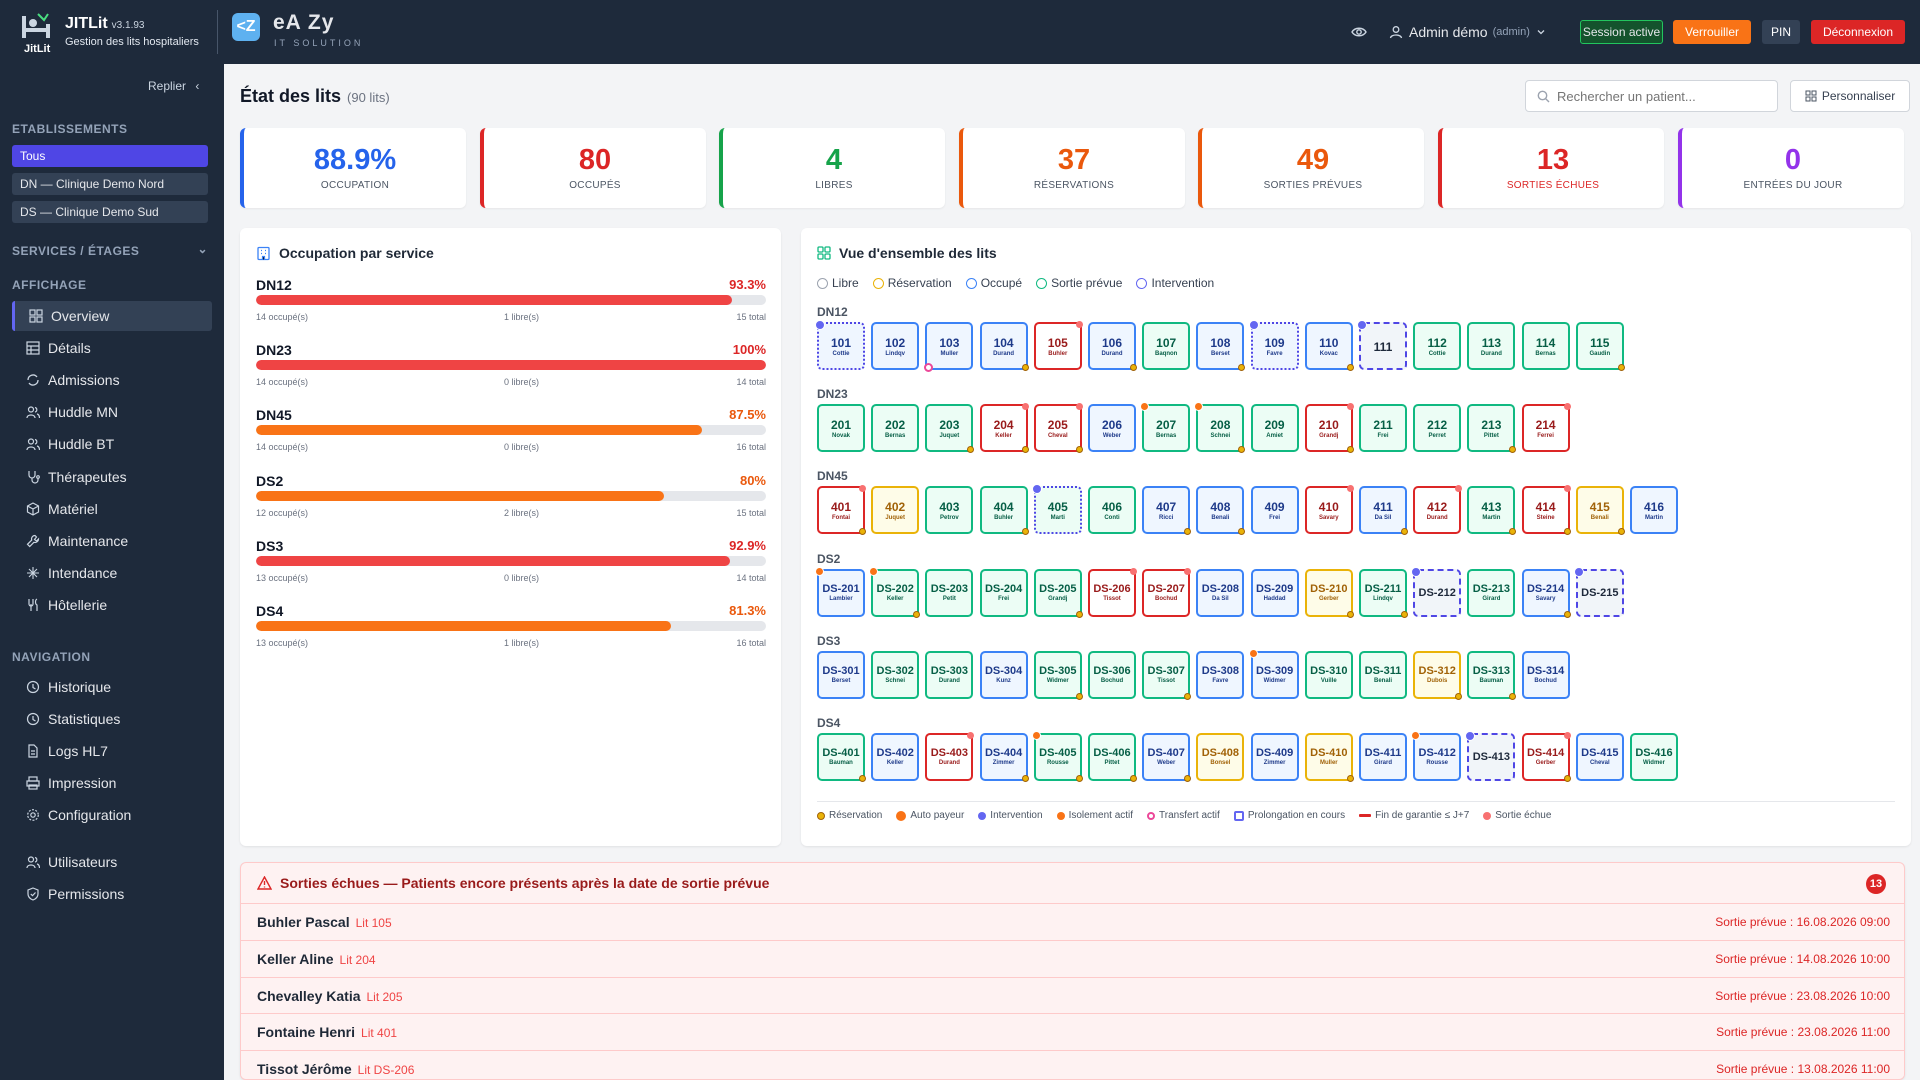 The width and height of the screenshot is (1920, 1080). Describe the element at coordinates (895, 510) in the screenshot. I see `bed-402: 402 Juquet` at that location.